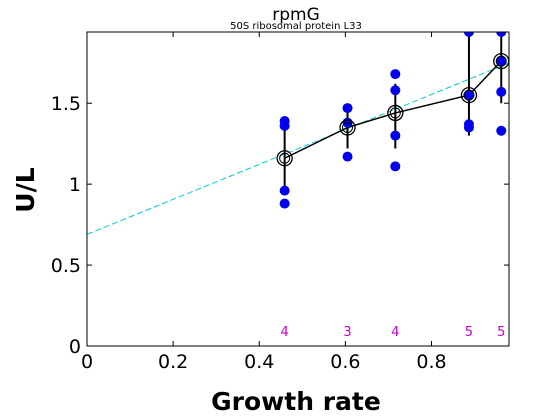 The width and height of the screenshot is (560, 420). What do you see at coordinates (25, 189) in the screenshot?
I see `y-axis-title: U/L` at bounding box center [25, 189].